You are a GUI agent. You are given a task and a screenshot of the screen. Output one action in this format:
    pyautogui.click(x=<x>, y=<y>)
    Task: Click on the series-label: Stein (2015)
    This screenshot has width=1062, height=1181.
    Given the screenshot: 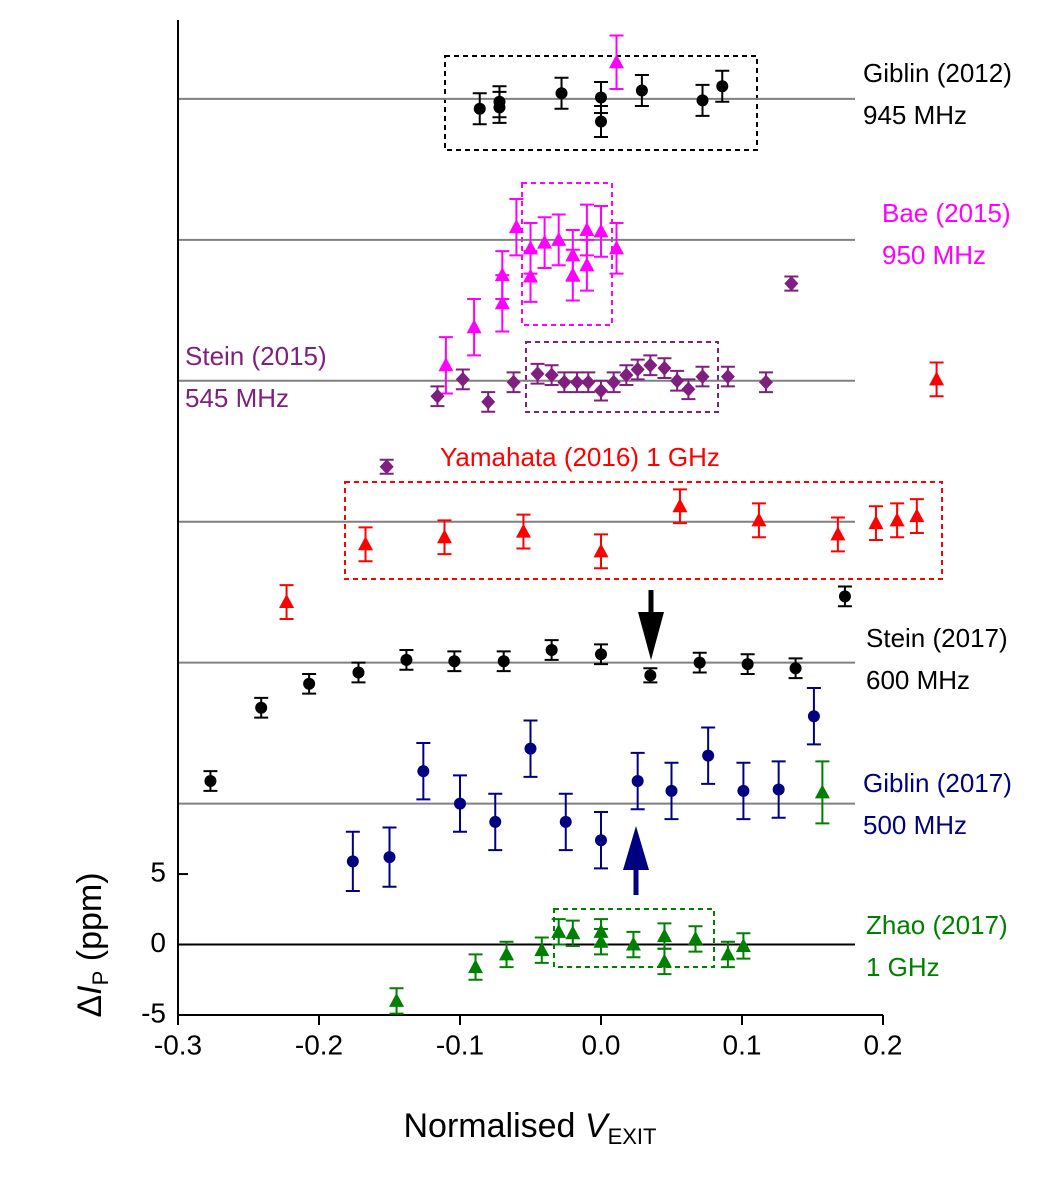 What is the action you would take?
    pyautogui.click(x=256, y=356)
    